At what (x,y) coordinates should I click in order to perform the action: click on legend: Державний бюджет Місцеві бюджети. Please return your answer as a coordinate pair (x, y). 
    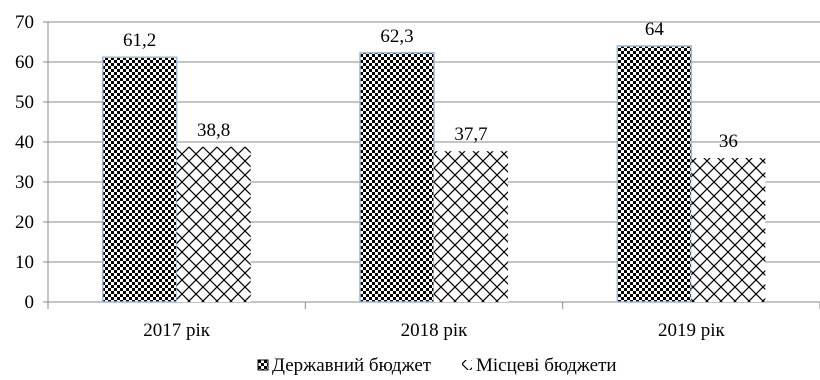
    Looking at the image, I should click on (437, 365).